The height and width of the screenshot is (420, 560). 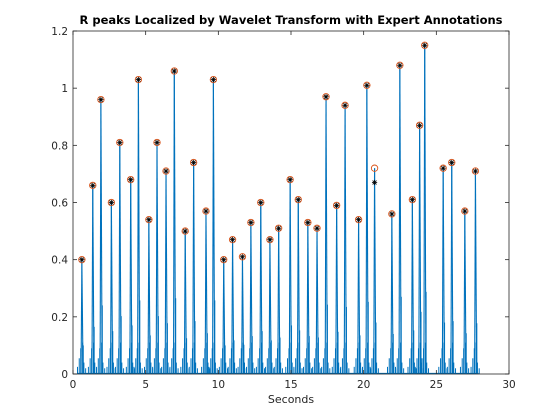 What do you see at coordinates (363, 385) in the screenshot?
I see `x-tick-label: 20` at bounding box center [363, 385].